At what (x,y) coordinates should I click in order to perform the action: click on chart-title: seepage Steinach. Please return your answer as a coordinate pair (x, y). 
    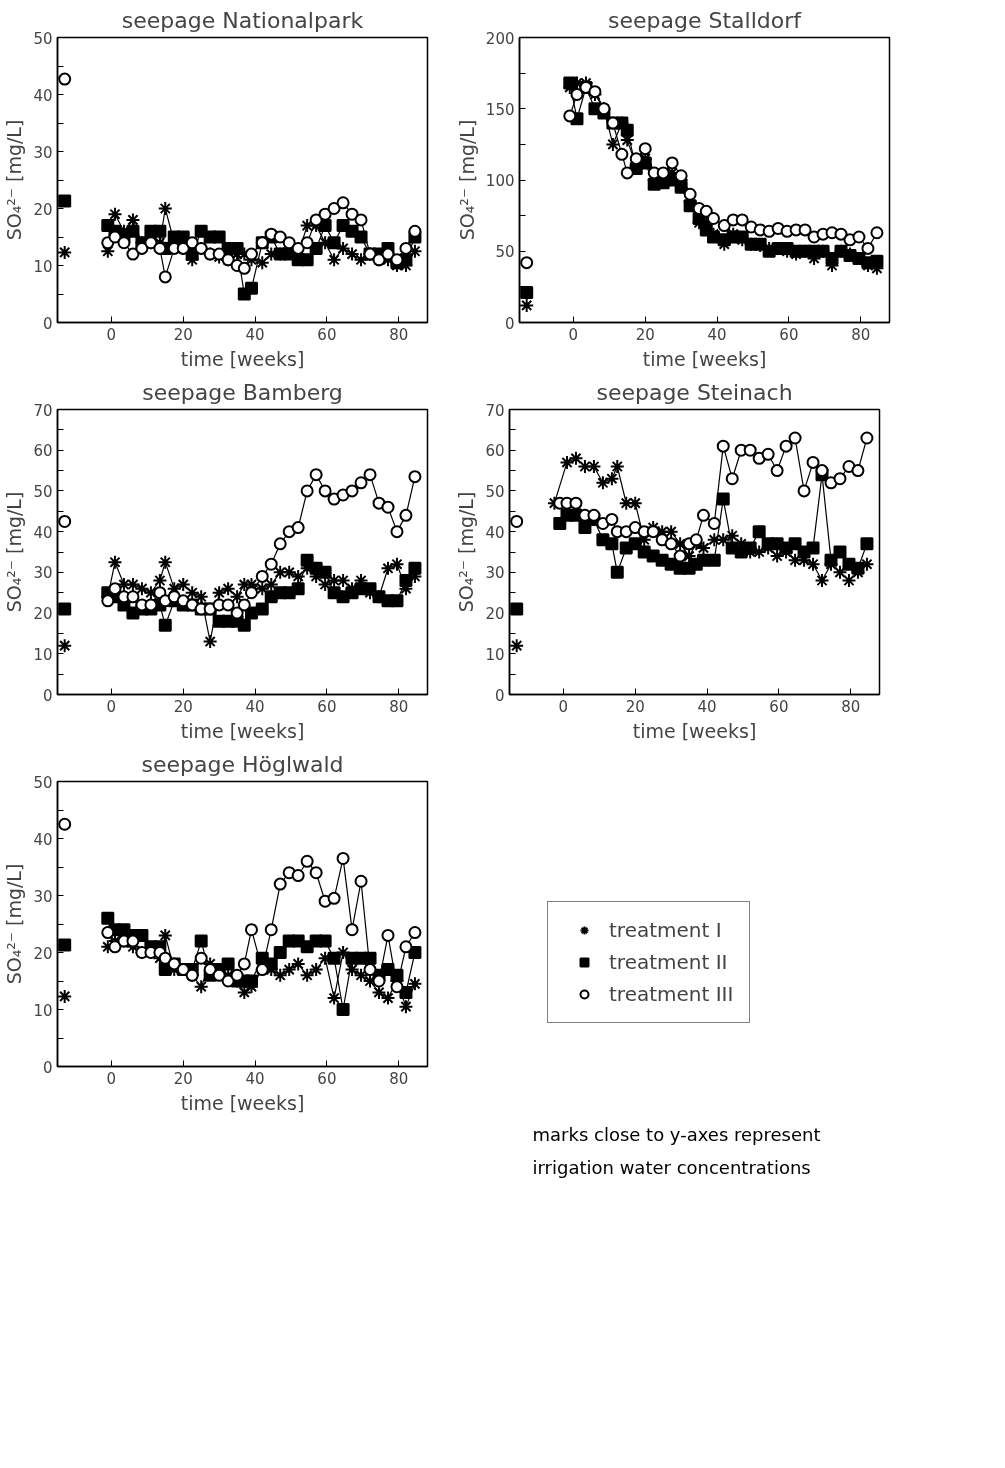
    Looking at the image, I should click on (694, 392).